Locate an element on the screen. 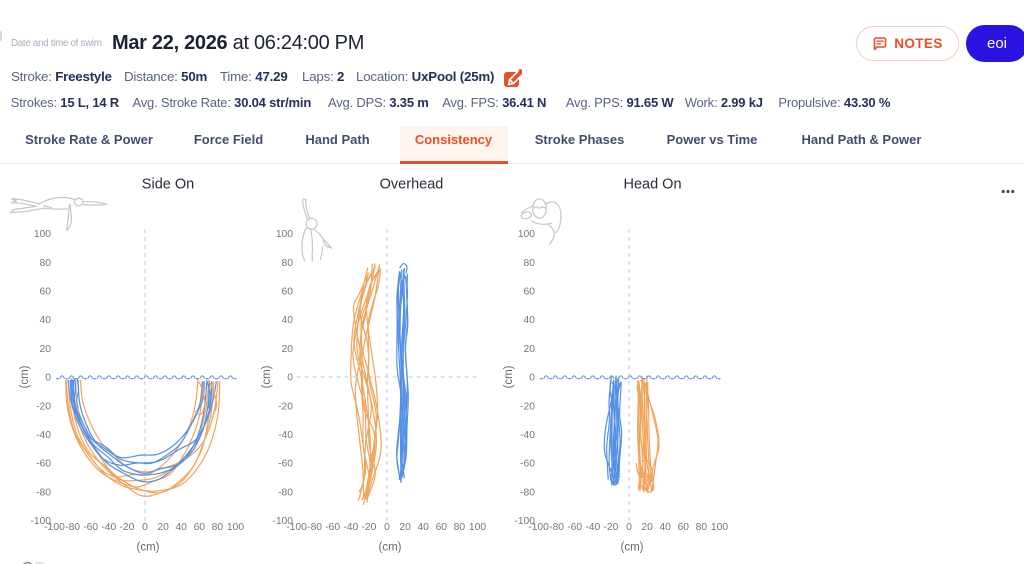 The height and width of the screenshot is (564, 1024). svg-text: Side On is located at coordinates (168, 185).